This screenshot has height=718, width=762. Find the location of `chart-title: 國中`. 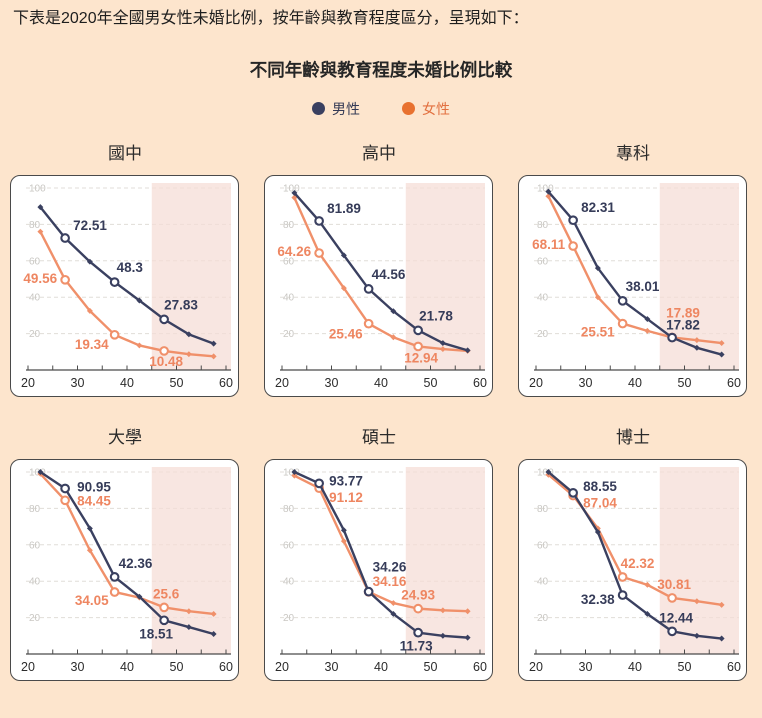

chart-title: 國中 is located at coordinates (125, 153).